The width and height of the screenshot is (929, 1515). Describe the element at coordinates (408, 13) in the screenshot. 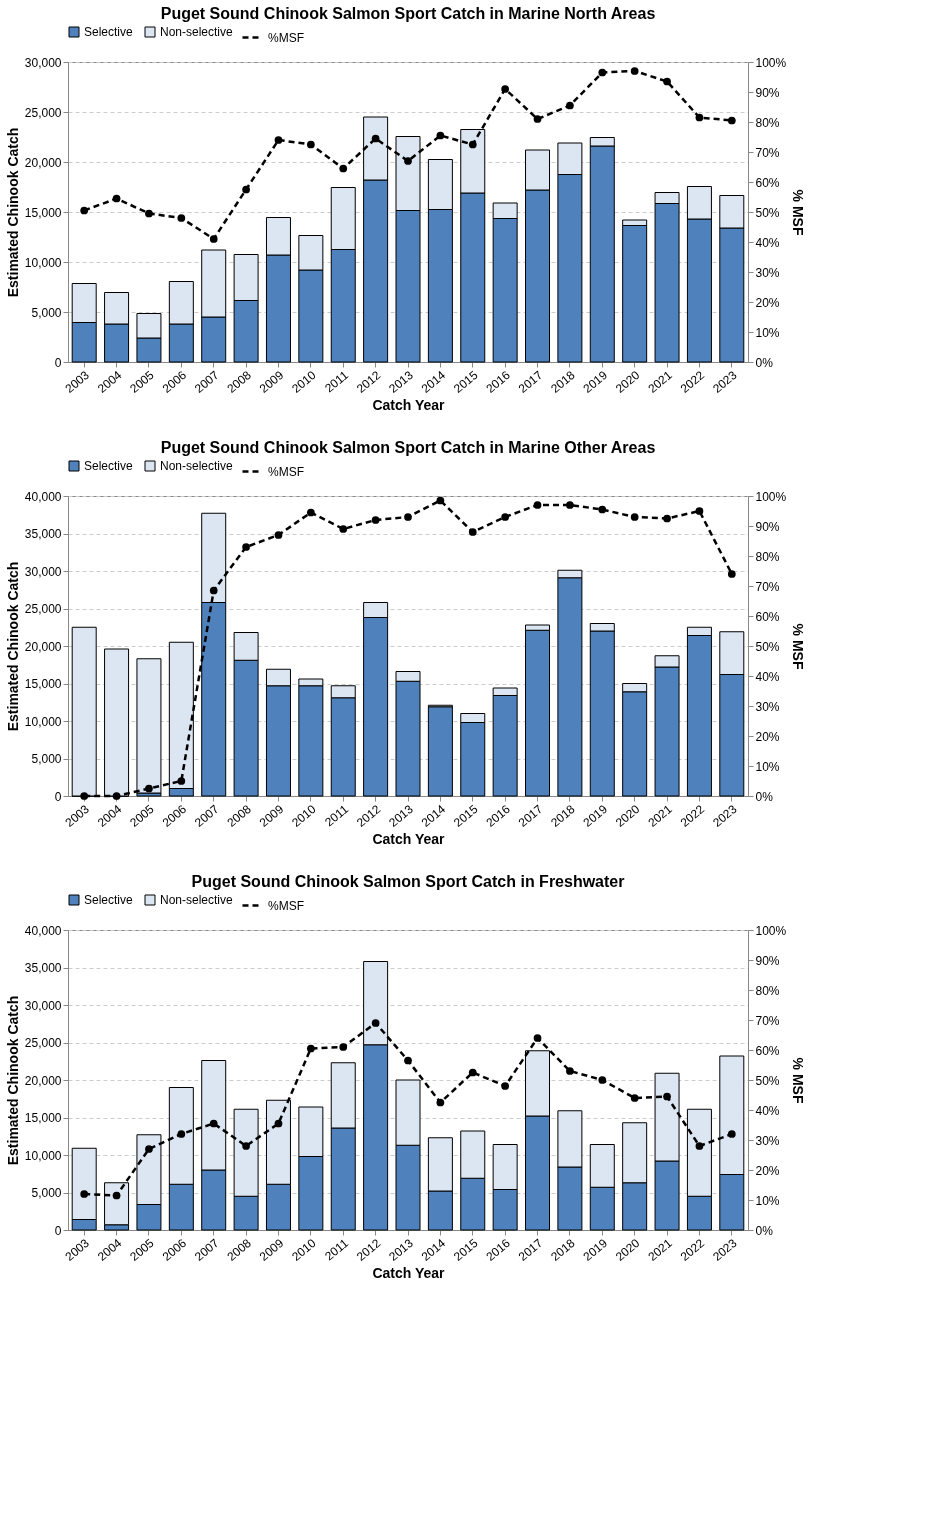

I see `chart-title: Puget Sound Chinook Salmon Sport Catch in Marine North Areas` at that location.